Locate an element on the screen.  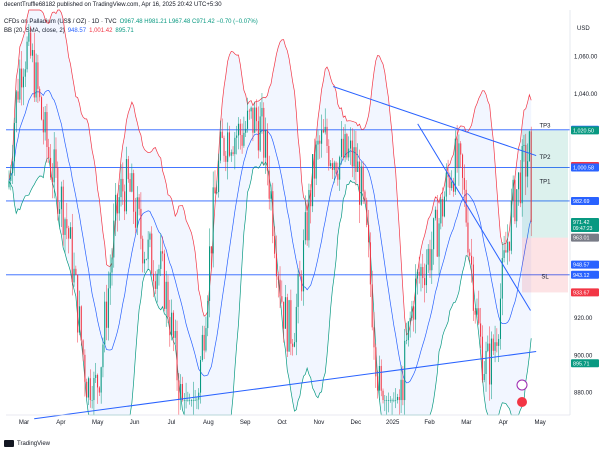
x-tick-label-9: Dec is located at coordinates (355, 423).